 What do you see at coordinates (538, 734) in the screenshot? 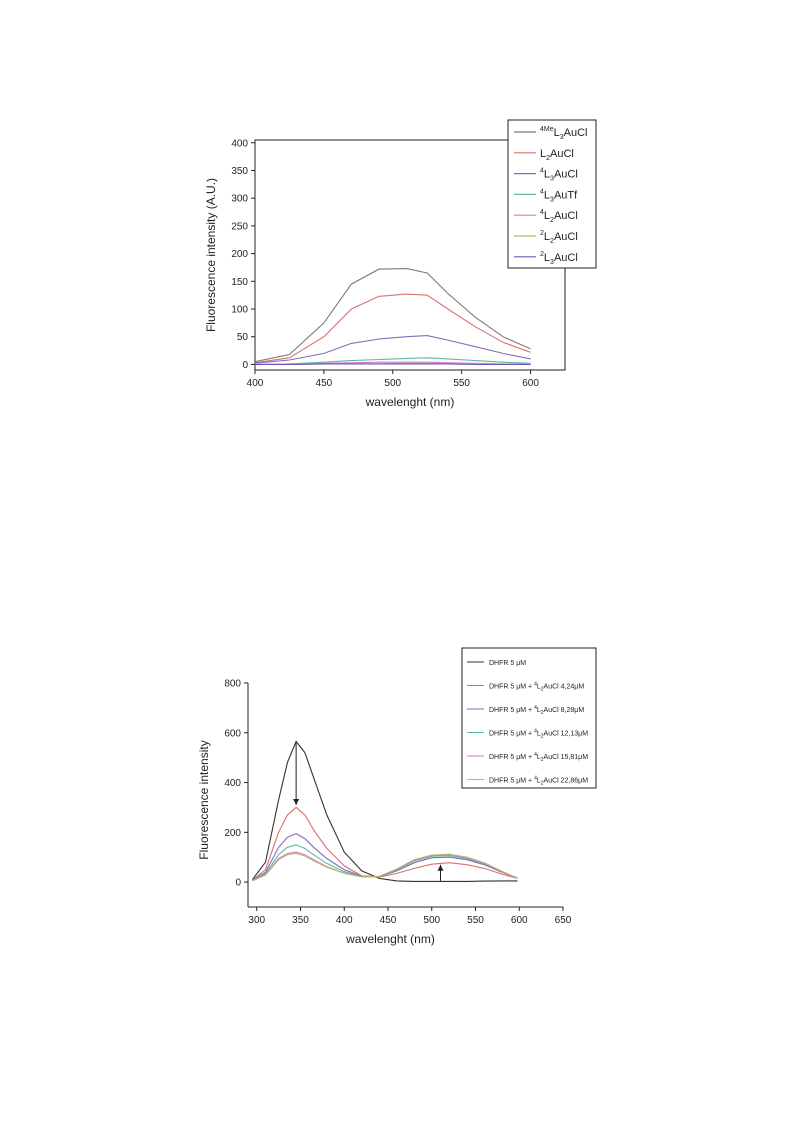
I see `legend-entry: DHFR 5 μM + 4L2AuCl 12,13μM` at bounding box center [538, 734].